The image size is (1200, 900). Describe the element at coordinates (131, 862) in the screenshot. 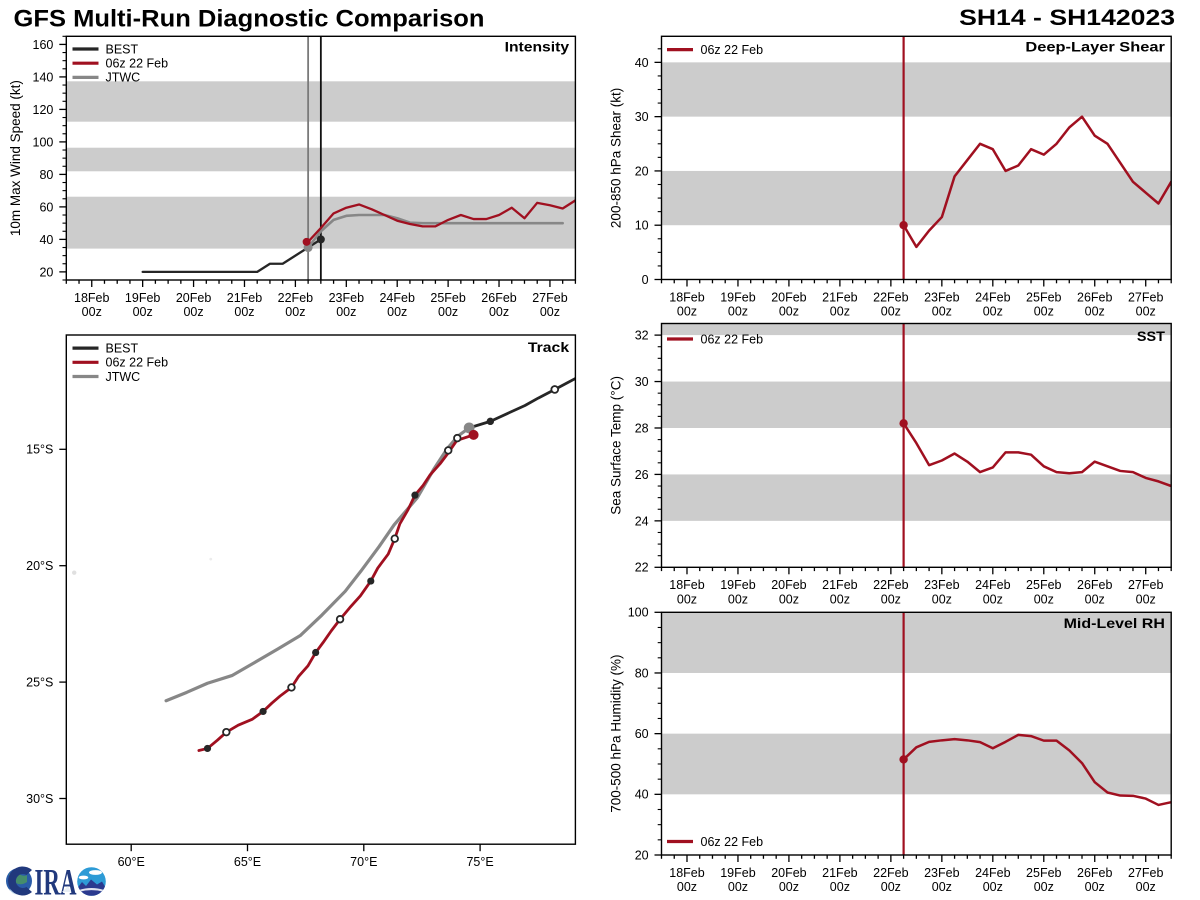

I see `svg-text: 60°E` at that location.